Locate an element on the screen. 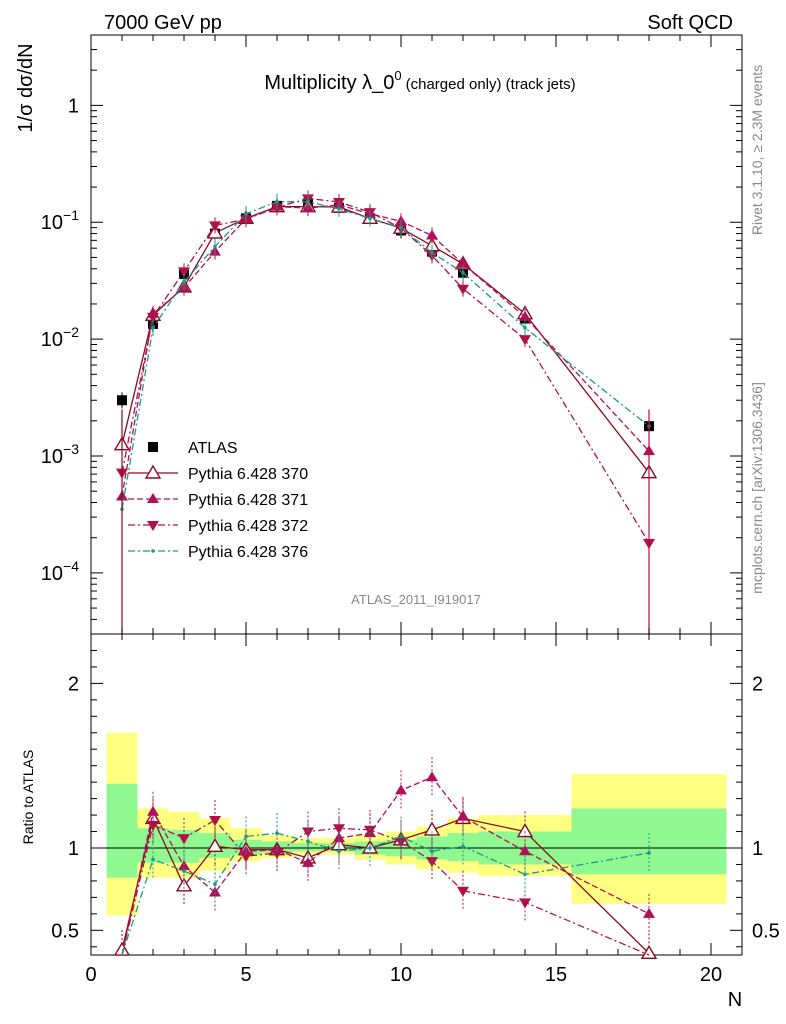 This screenshot has height=1024, width=786. x-tick-label: 10 is located at coordinates (401, 975).